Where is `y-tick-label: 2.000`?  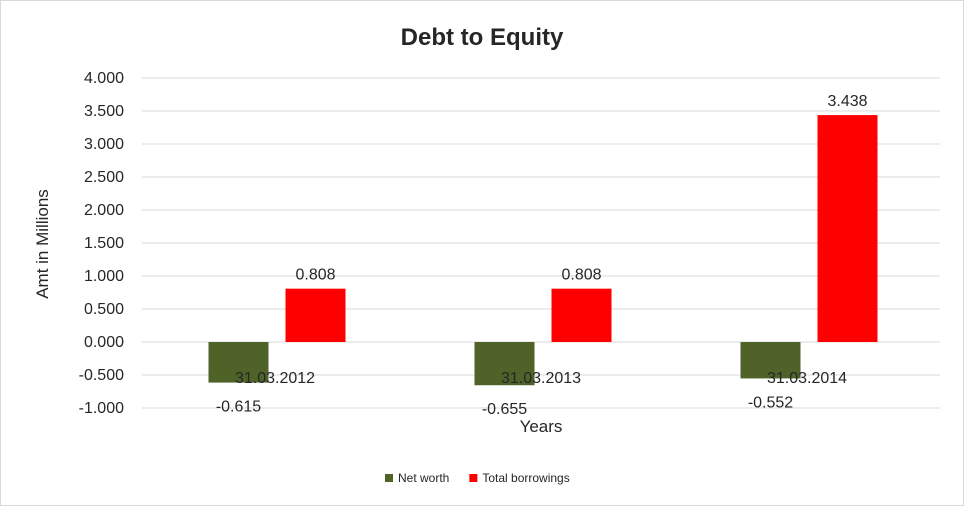
y-tick-label: 2.000 is located at coordinates (104, 210).